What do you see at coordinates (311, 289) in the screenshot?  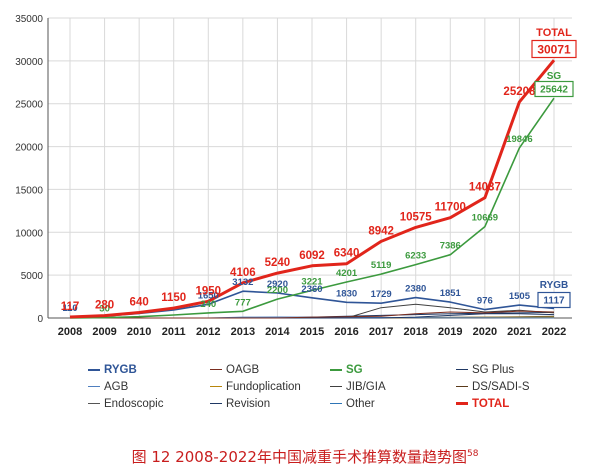 I see `data-label-rygb: 2360` at bounding box center [311, 289].